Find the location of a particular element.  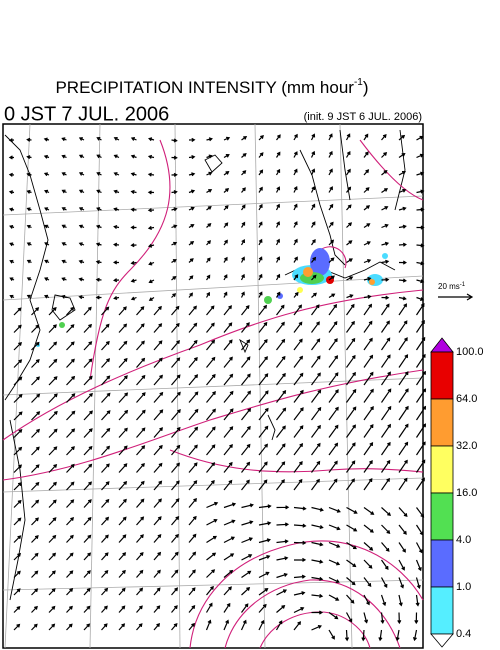

colorbar-swatch is located at coordinates (442, 469).